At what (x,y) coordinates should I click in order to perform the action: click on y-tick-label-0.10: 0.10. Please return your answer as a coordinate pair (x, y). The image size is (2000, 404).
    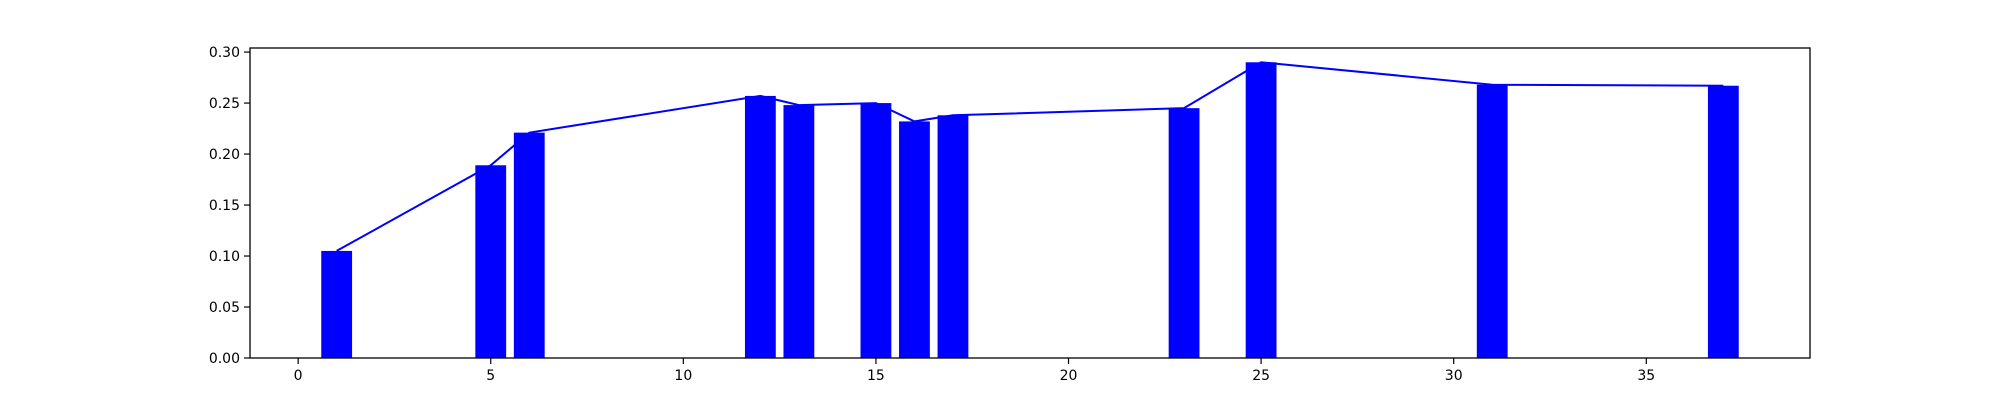
    Looking at the image, I should click on (224, 257).